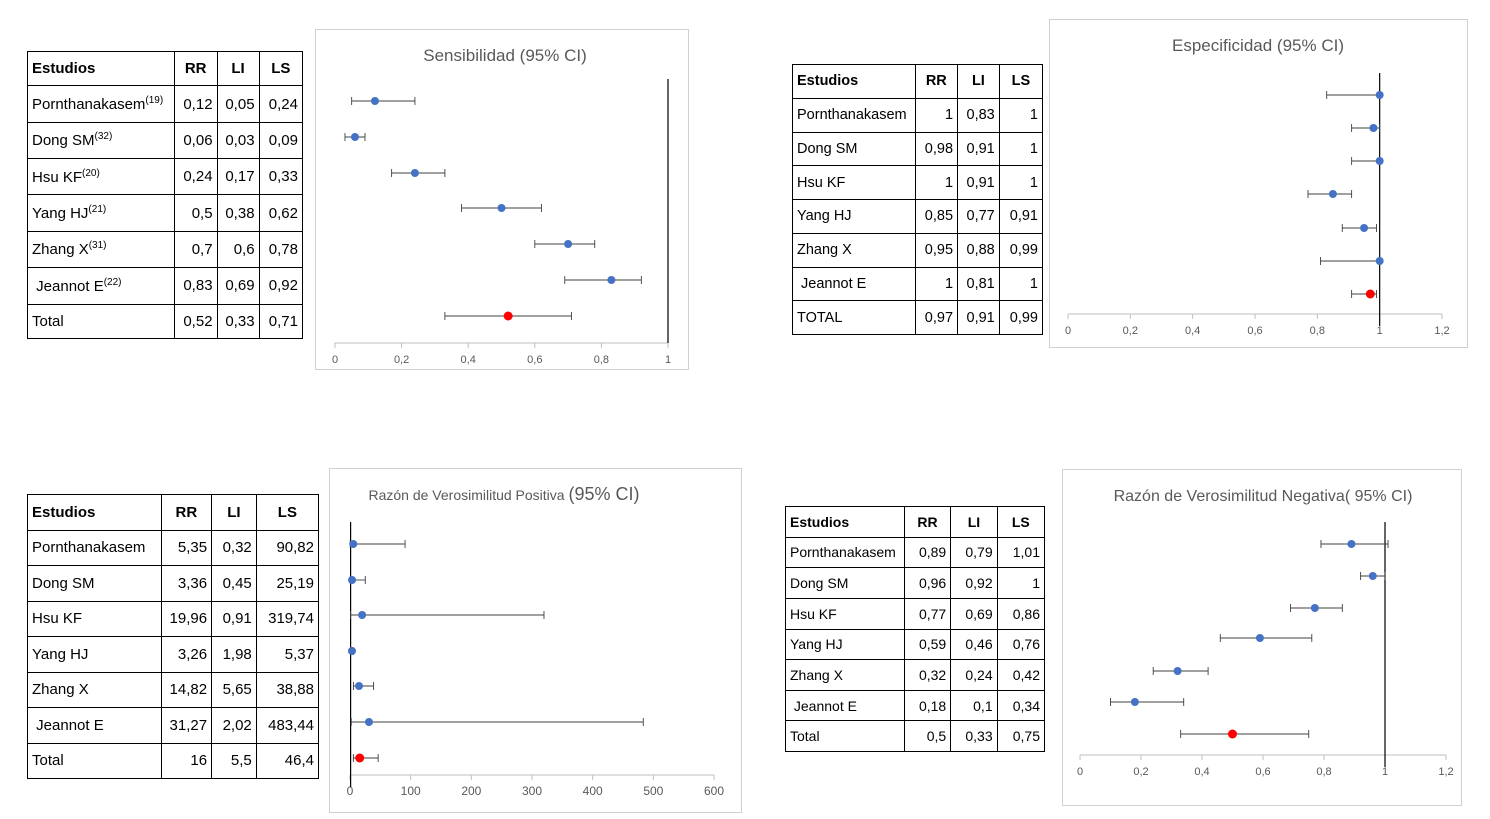 Image resolution: width=1490 pixels, height=819 pixels. Describe the element at coordinates (281, 177) in the screenshot. I see `ls-cell: 0,33` at that location.